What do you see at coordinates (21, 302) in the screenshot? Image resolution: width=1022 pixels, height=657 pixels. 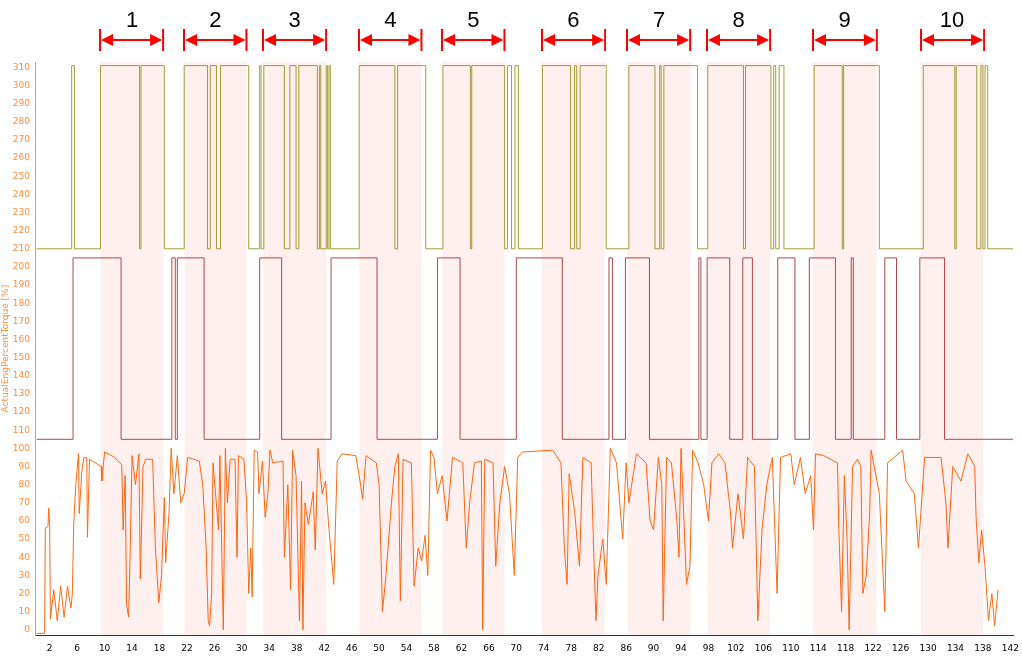 I see `y-tick-label: 180` at bounding box center [21, 302].